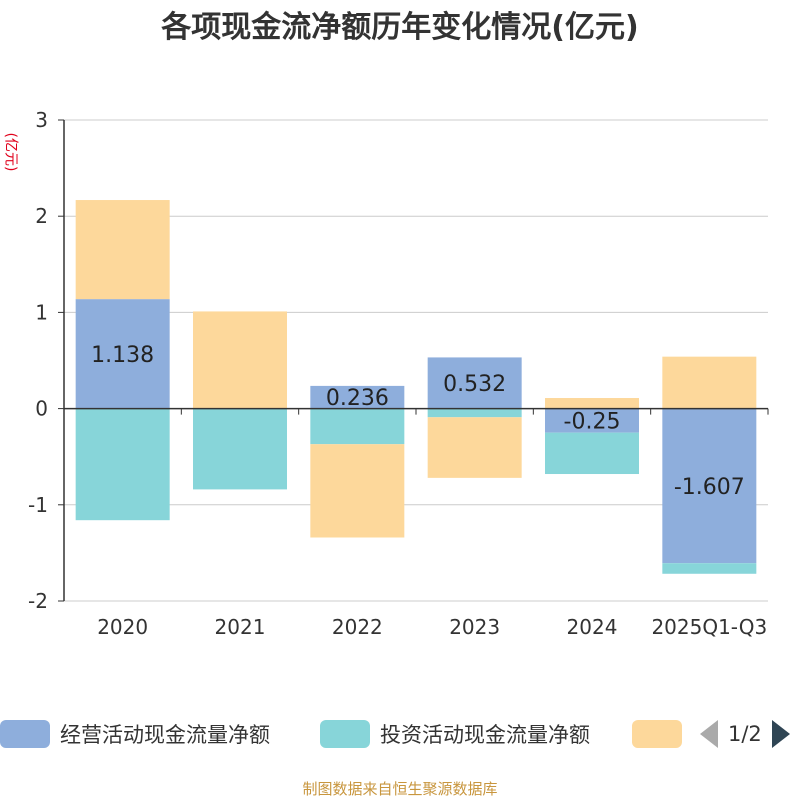 Image resolution: width=800 pixels, height=800 pixels. I want to click on legend-swatch-financing, so click(657, 734).